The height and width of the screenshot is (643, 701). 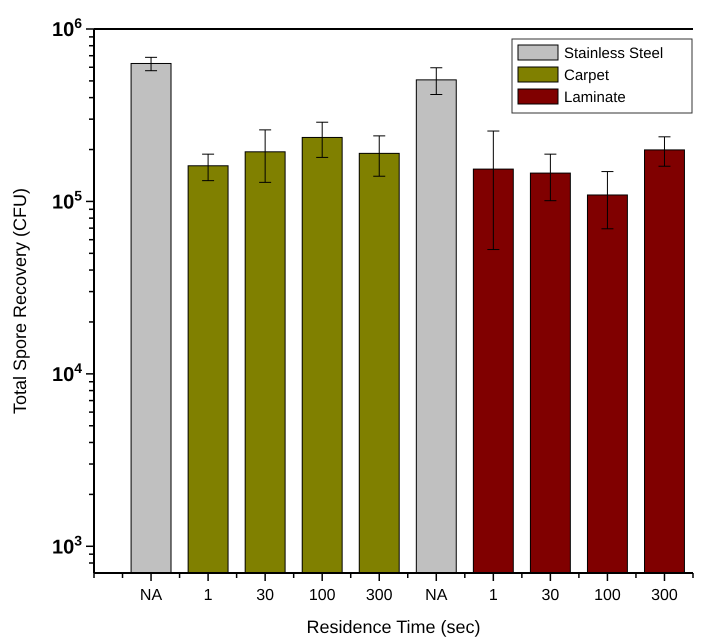 What do you see at coordinates (67, 373) in the screenshot?
I see `y-tick-label: 10$^{4}$` at bounding box center [67, 373].